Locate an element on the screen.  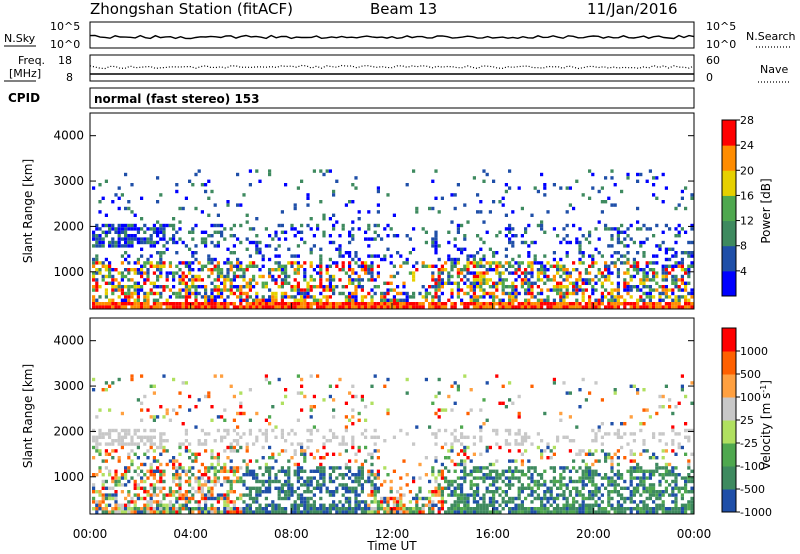
y-tick-label: 1000 is located at coordinates (68, 272).